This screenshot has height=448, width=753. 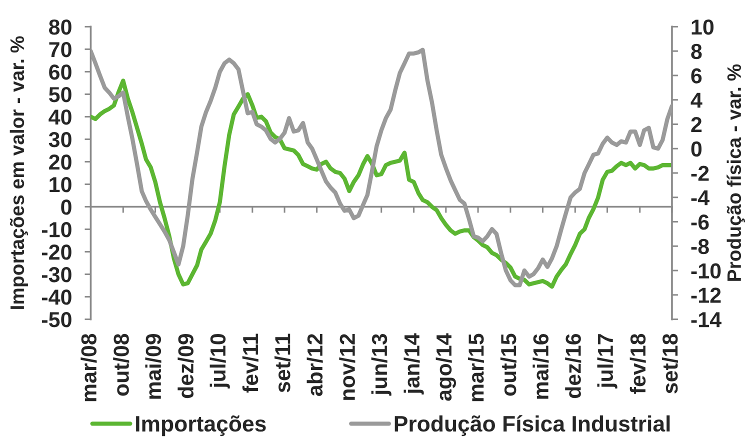 What do you see at coordinates (696, 76) in the screenshot?
I see `y2-tick-label: 6` at bounding box center [696, 76].